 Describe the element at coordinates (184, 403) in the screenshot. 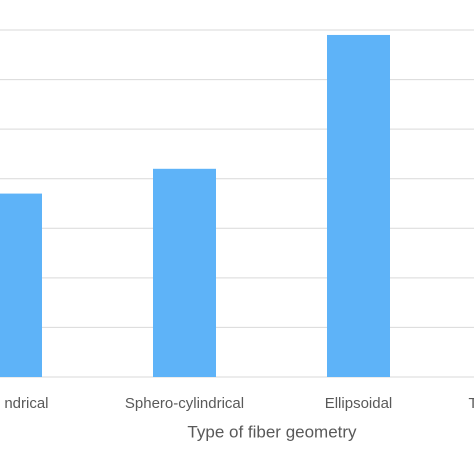

I see `x-tick-label: Sphero-cylindrical` at that location.